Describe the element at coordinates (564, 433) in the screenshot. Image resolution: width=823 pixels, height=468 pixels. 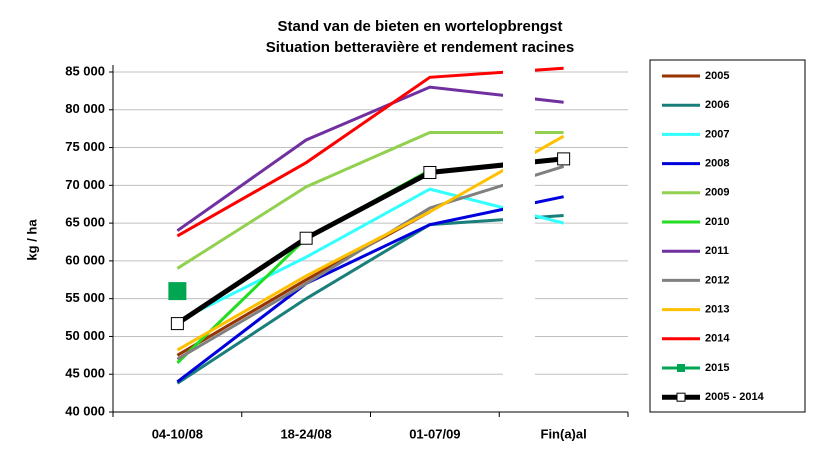
I see `x-tick-label: Fin(a)al` at that location.